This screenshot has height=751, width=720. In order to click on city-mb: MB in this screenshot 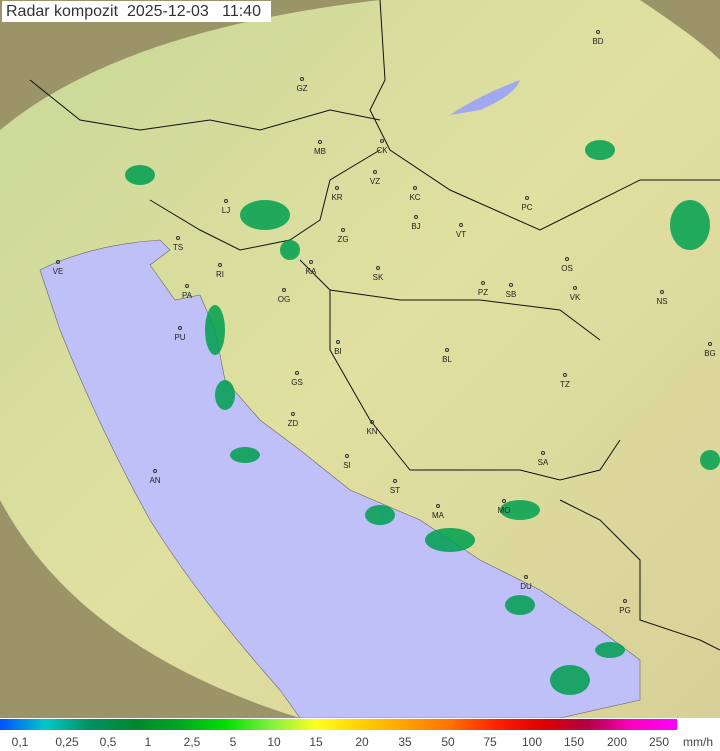, I will do `click(320, 148)`.